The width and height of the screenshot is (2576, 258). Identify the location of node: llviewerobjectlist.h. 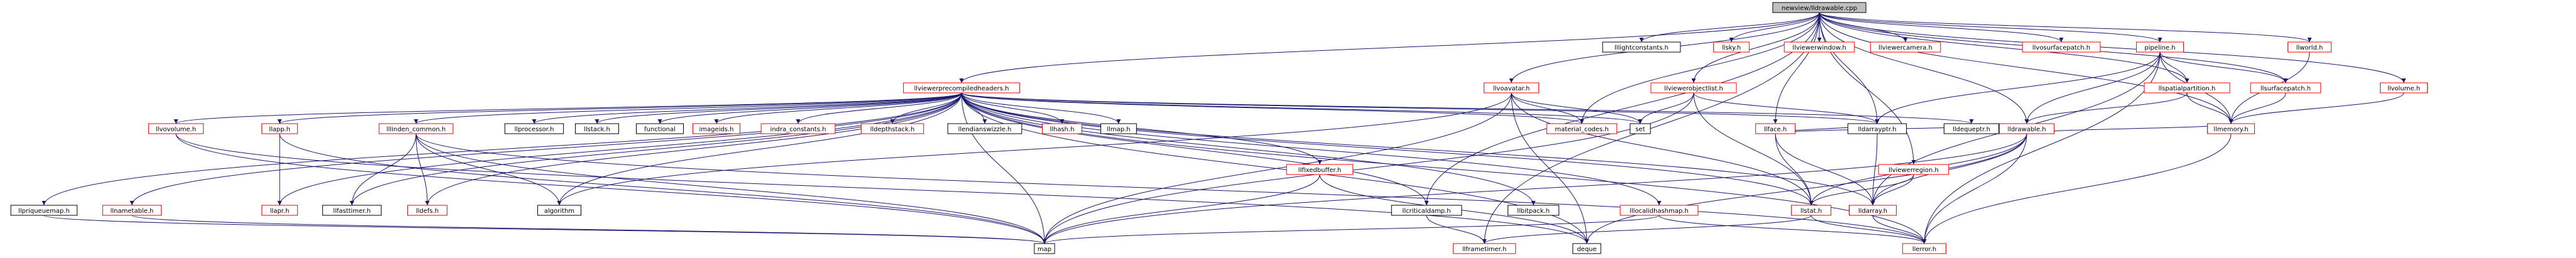
(1693, 88).